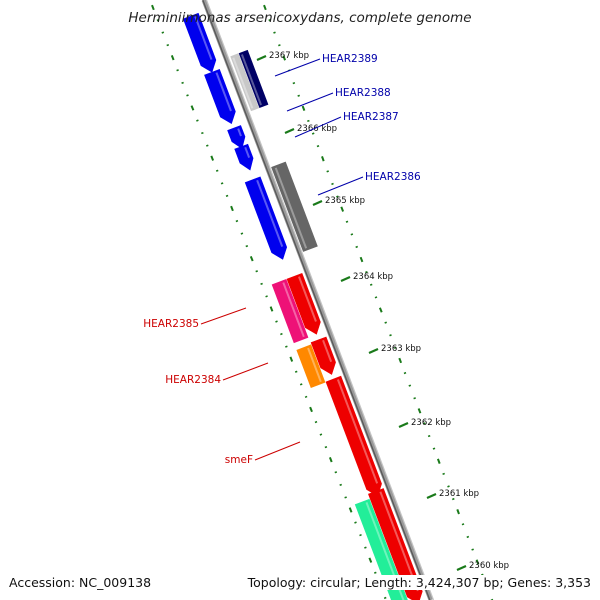  What do you see at coordinates (373, 277) in the screenshot?
I see `scale-tick-label: 2364 kbp` at bounding box center [373, 277].